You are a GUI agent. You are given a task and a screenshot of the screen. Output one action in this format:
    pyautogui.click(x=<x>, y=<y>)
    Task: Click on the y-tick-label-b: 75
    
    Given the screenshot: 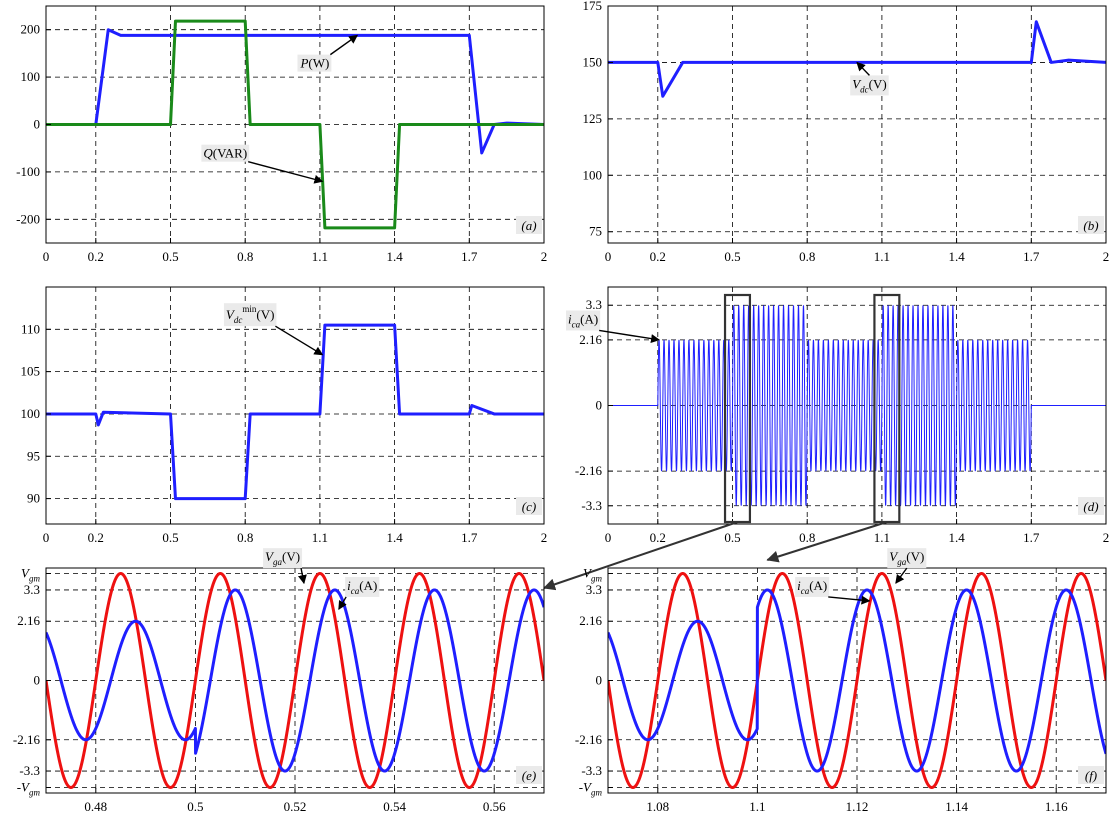 What is the action you would take?
    pyautogui.click(x=595, y=231)
    